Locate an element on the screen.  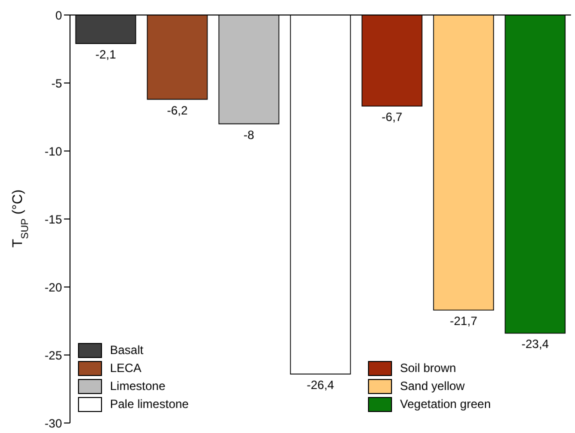
legend-label: Soil brown is located at coordinates (428, 368).